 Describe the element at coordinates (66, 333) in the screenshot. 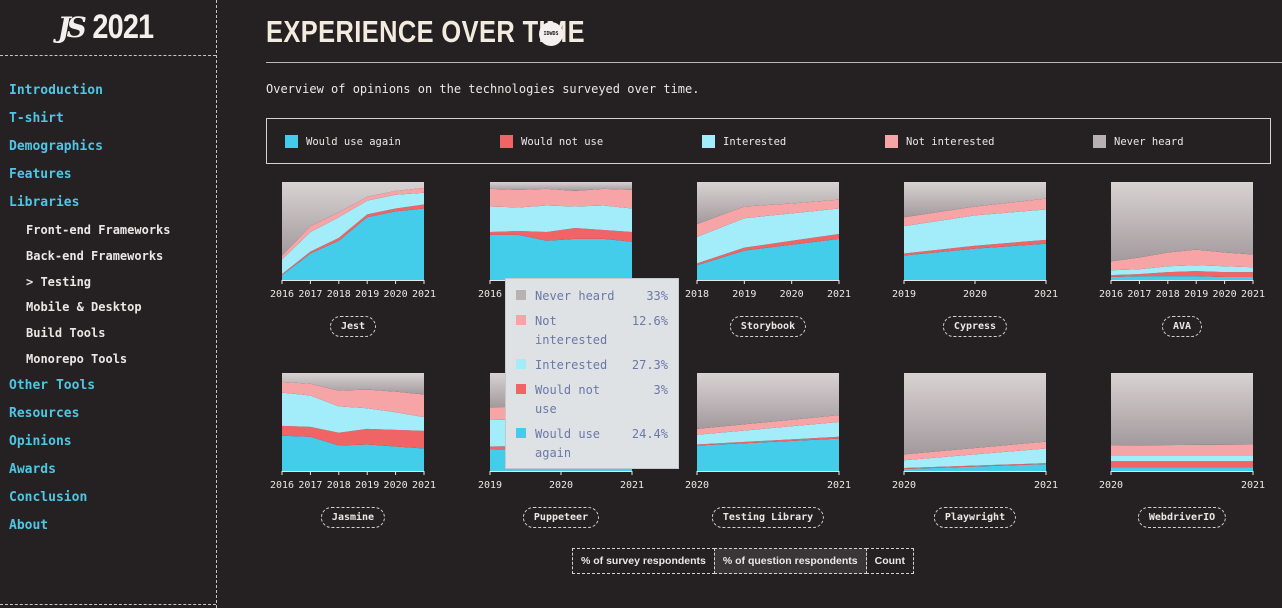

I see `sidebar-item-build-tools: Build Tools` at that location.